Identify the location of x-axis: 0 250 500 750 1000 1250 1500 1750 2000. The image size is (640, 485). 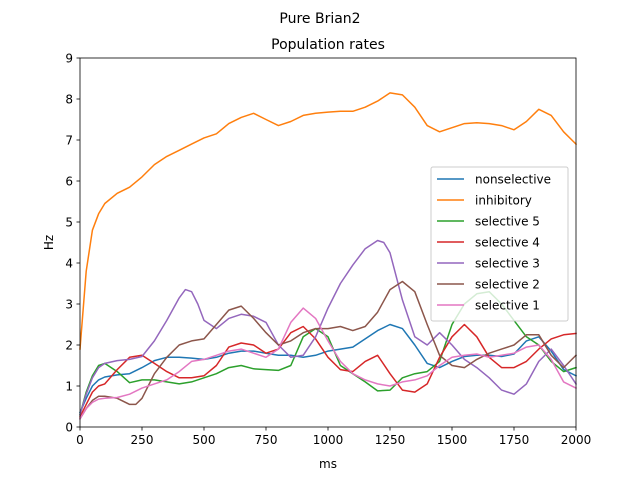
(333, 437).